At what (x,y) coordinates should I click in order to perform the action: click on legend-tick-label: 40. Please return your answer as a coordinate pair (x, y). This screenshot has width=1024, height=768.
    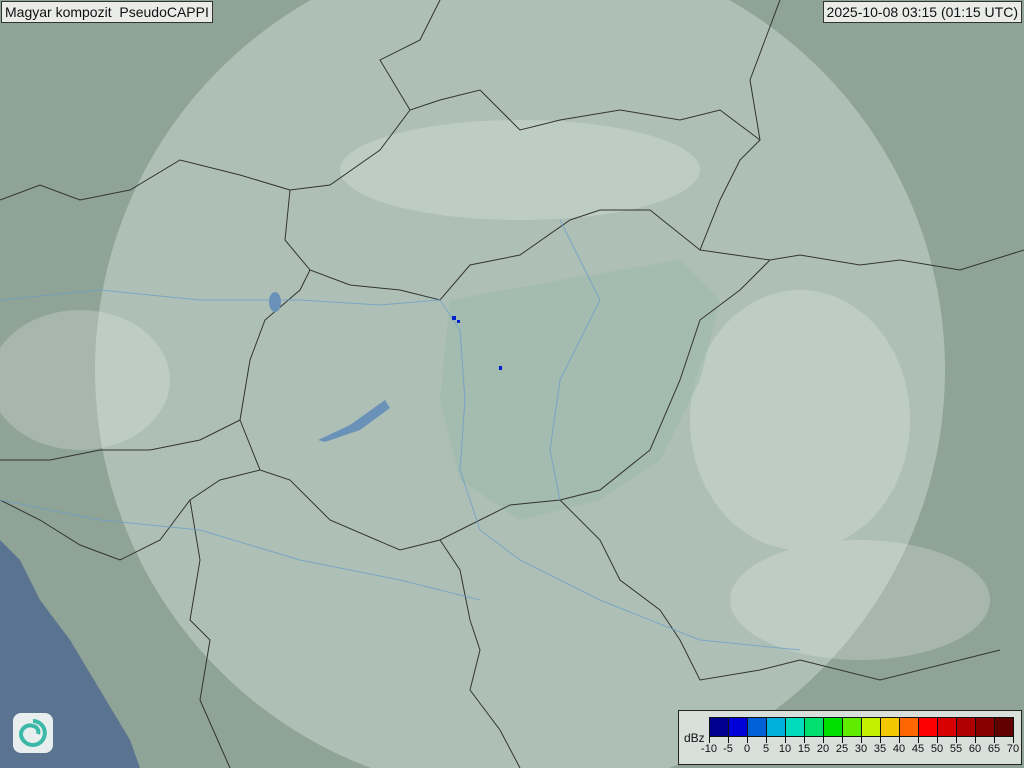
    Looking at the image, I should click on (899, 749).